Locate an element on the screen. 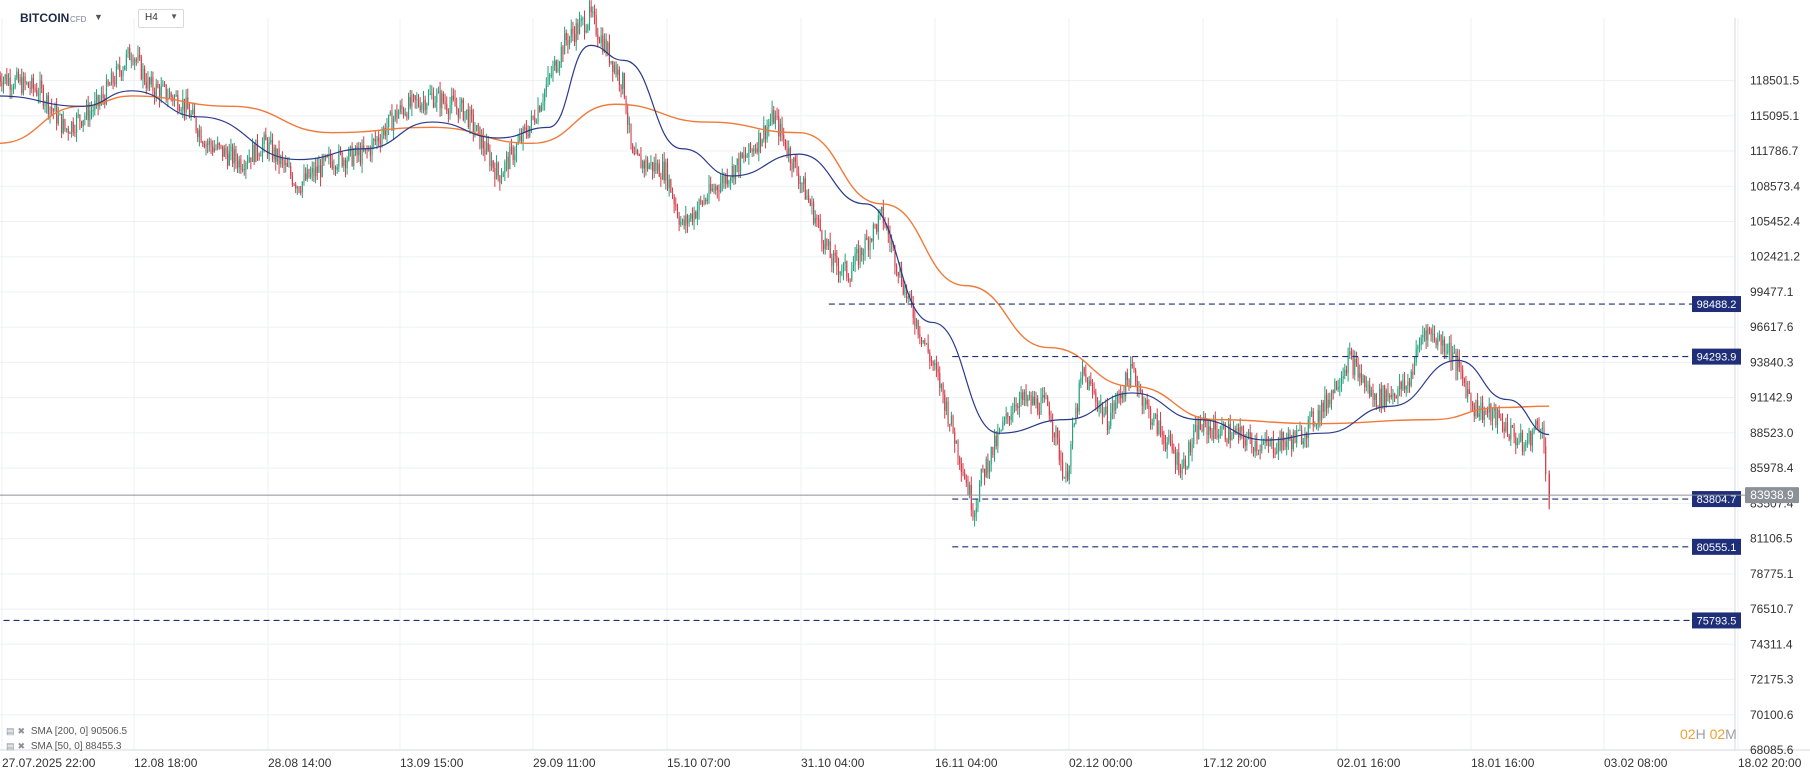 This screenshot has width=1810, height=784. indicator-sma-200: ▤ ✖ SMA [200, 0] 90506.5 is located at coordinates (66, 731).